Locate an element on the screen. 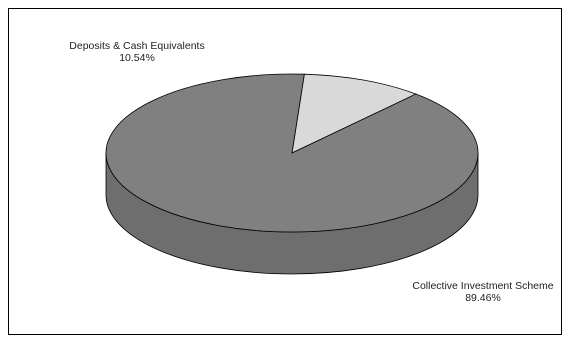  slice-label-deposits: Deposits & Cash Equivalents 10.54% is located at coordinates (137, 52).